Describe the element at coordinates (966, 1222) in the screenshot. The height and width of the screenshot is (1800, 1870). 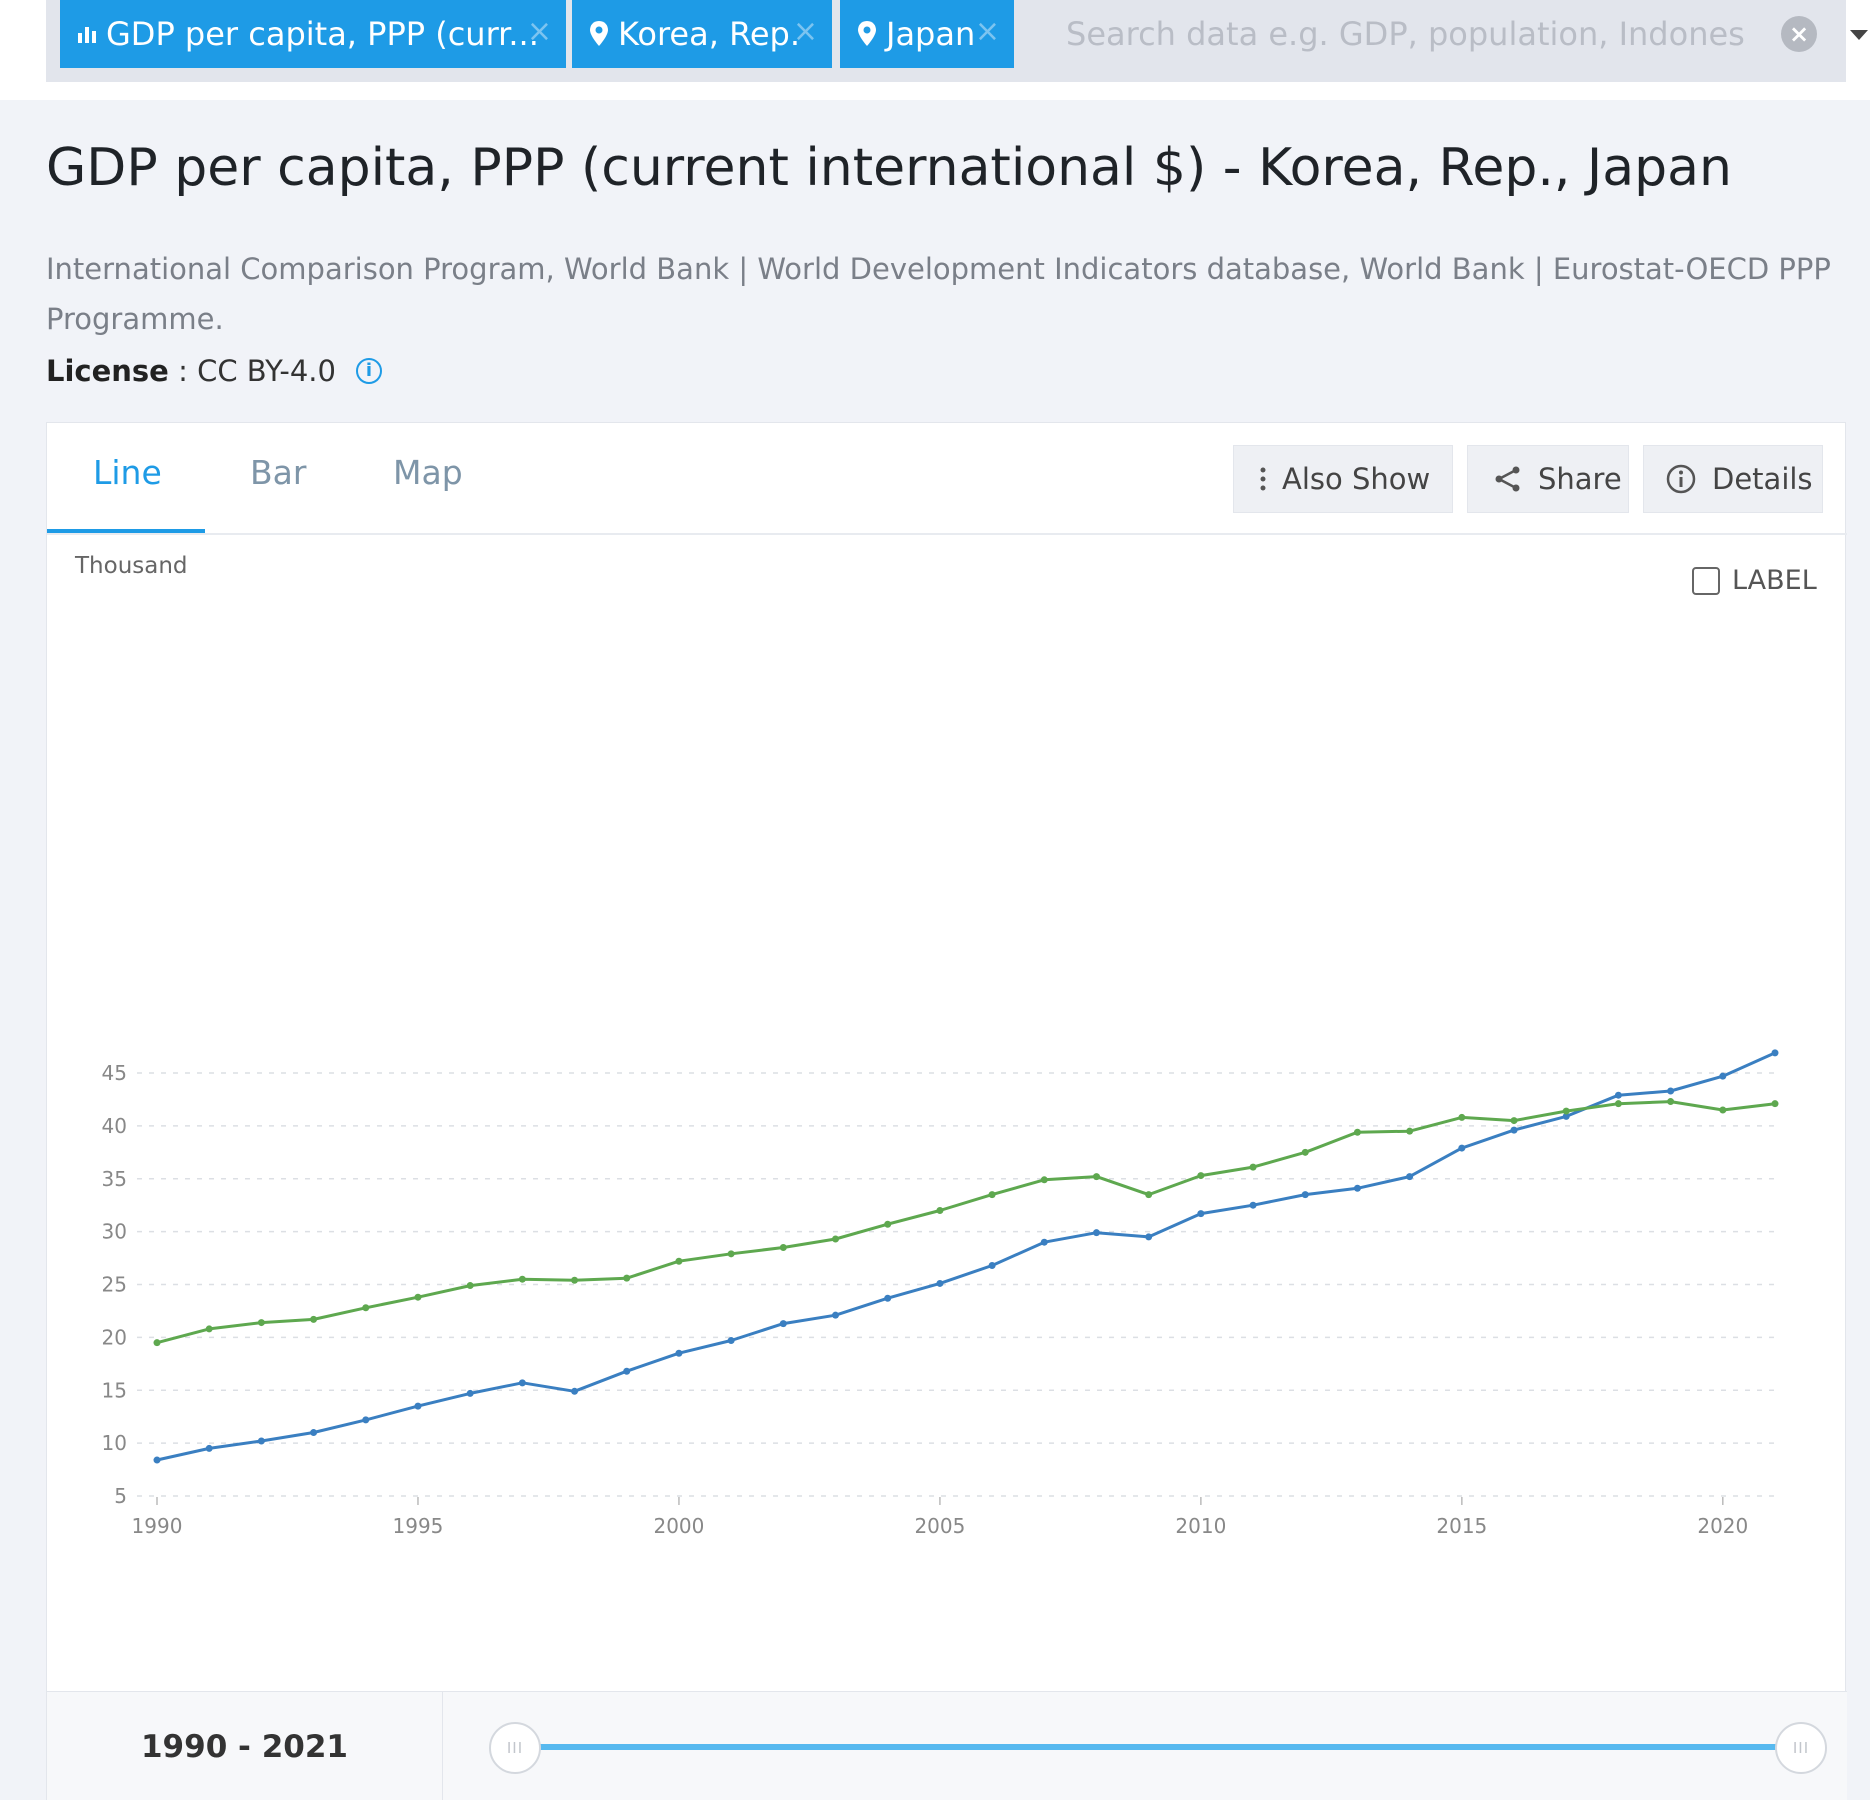
I see `series-line-japan` at that location.